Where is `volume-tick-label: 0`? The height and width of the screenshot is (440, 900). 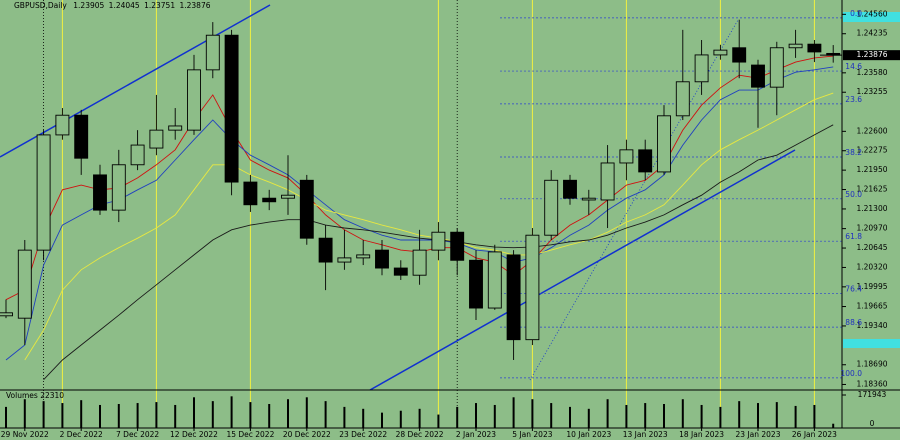
volume-tick-label: 0 is located at coordinates (872, 423).